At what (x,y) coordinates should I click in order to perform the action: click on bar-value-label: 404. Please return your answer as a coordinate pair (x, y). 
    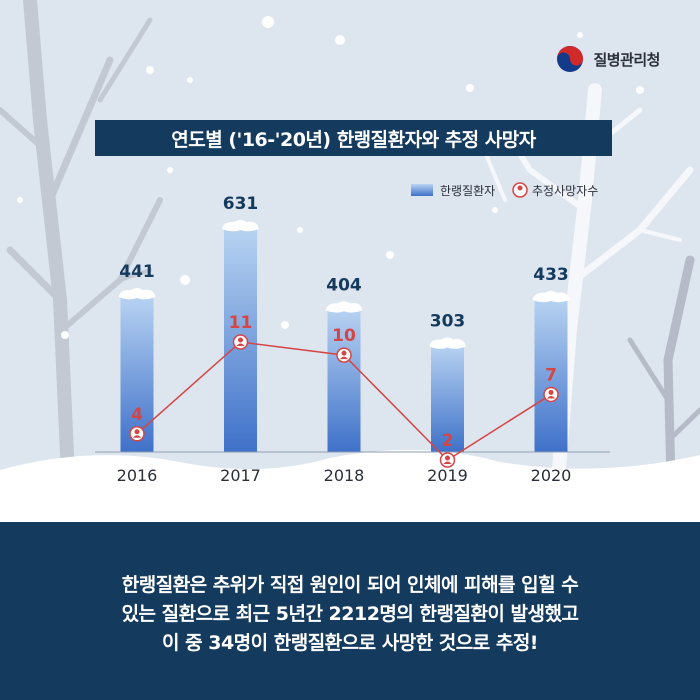
    Looking at the image, I should click on (344, 285).